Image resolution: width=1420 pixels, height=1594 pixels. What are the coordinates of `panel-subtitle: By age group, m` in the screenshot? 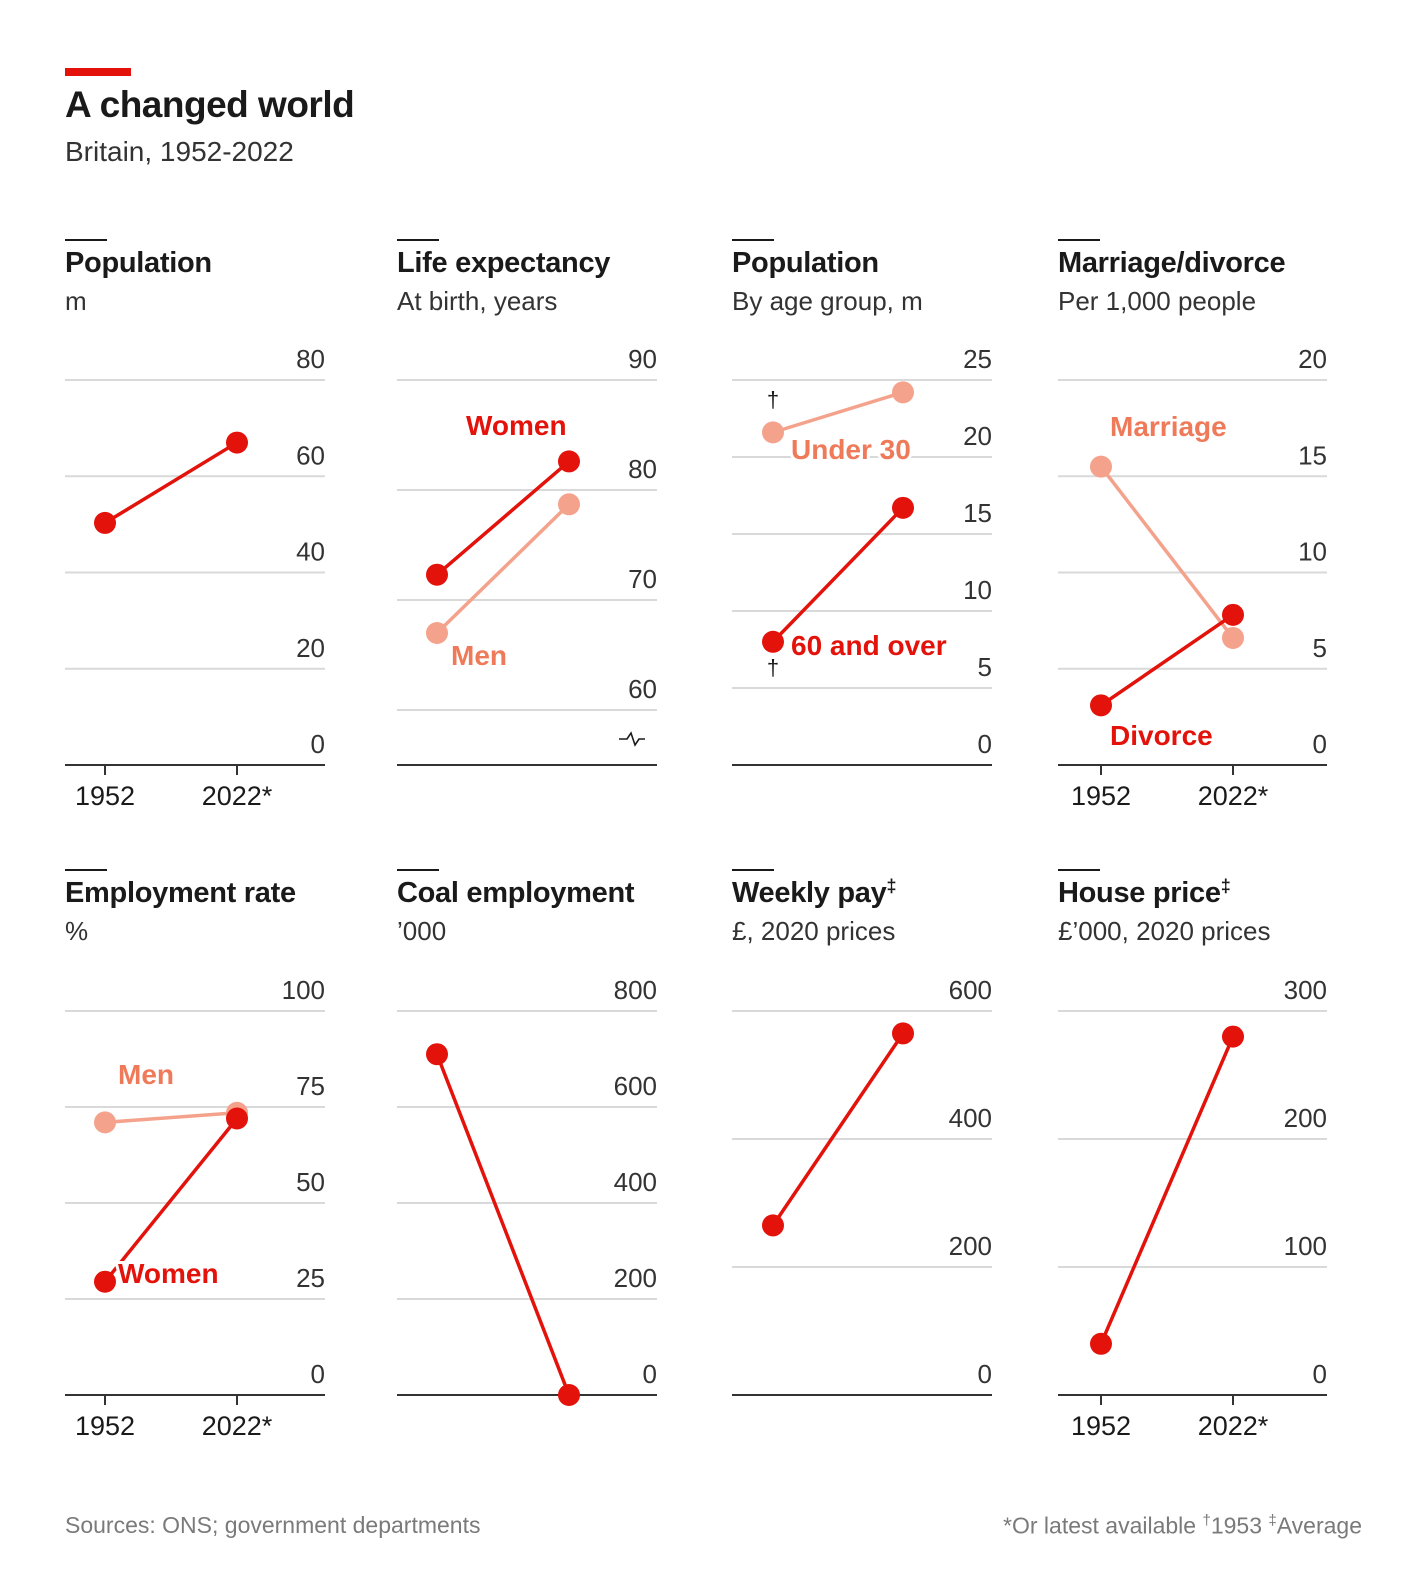 It's located at (827, 301).